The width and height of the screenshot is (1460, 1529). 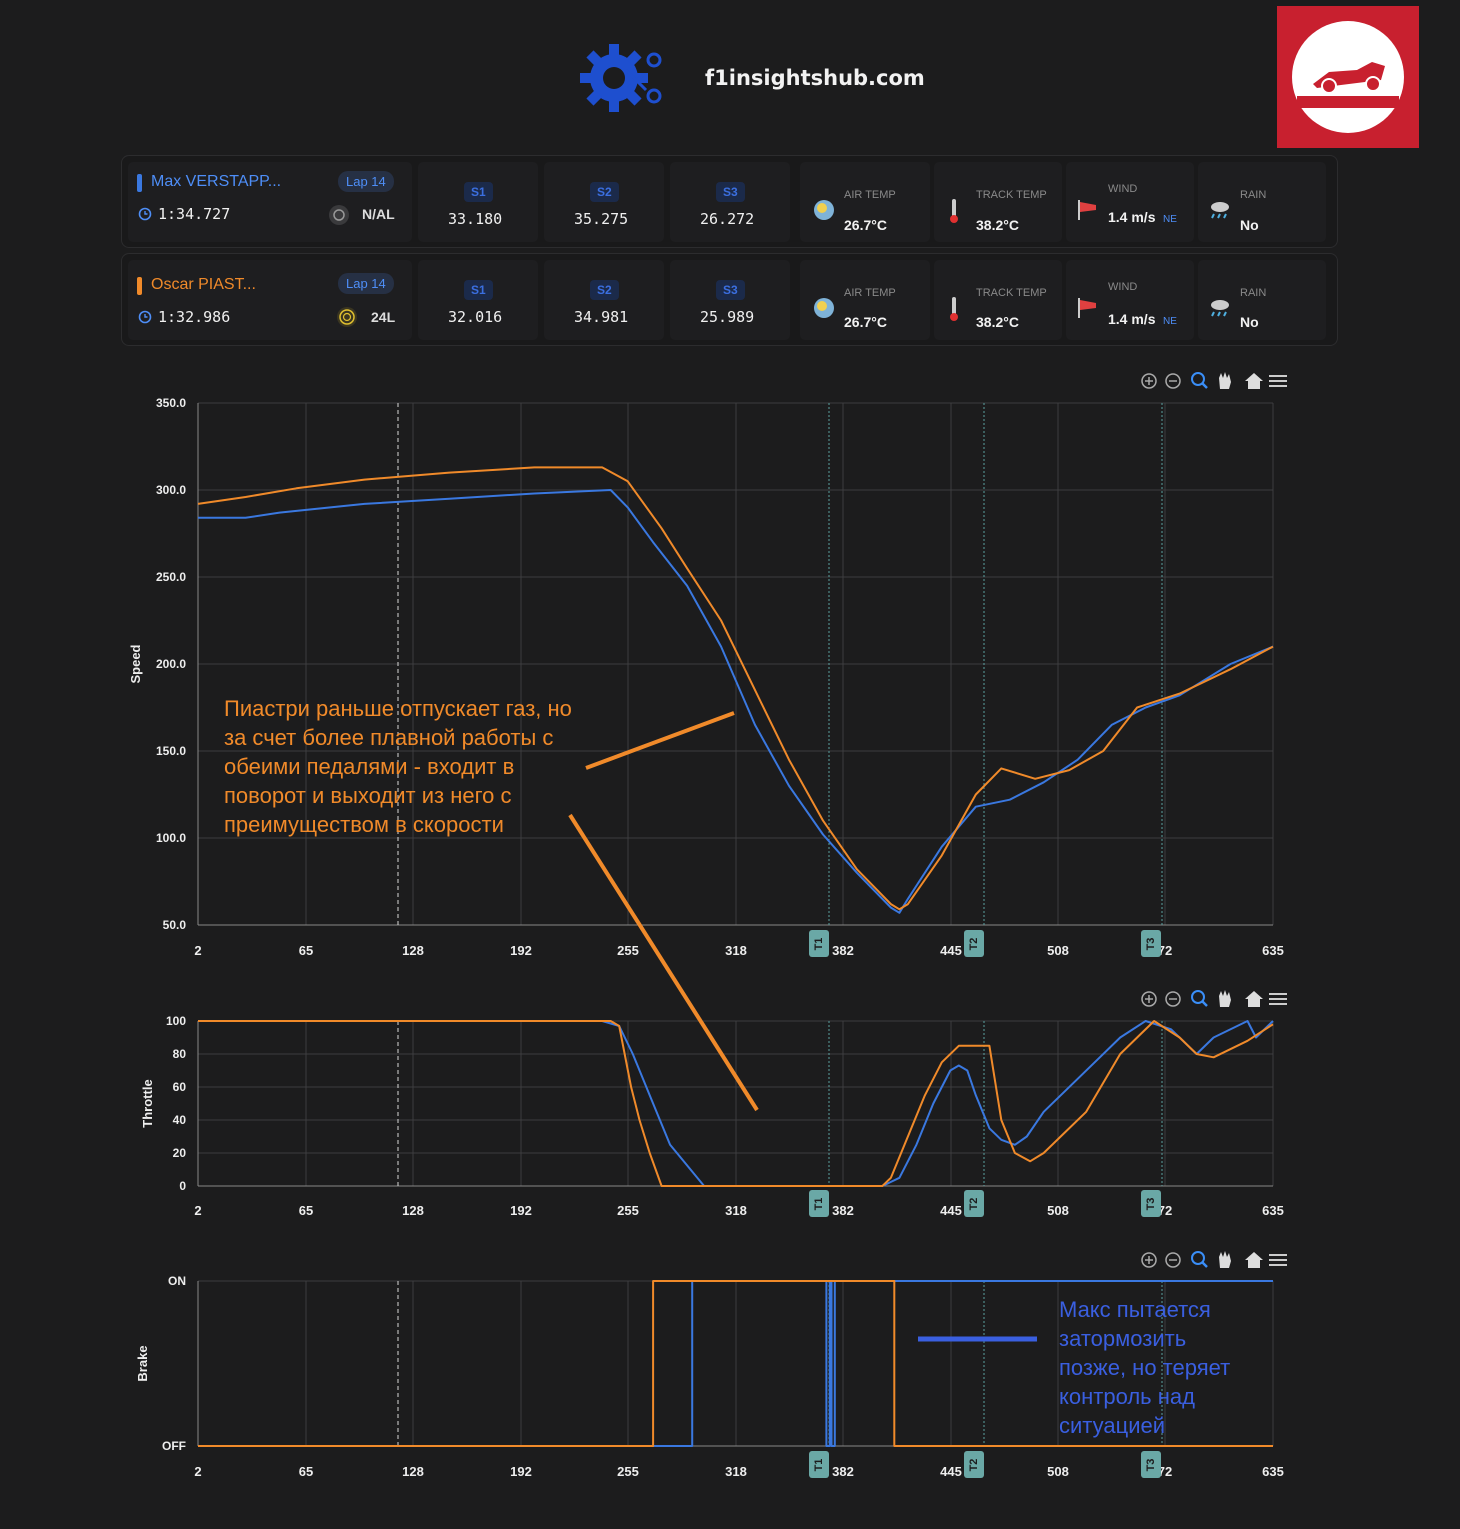 I want to click on x-tick-label: 508, so click(x=1058, y=950).